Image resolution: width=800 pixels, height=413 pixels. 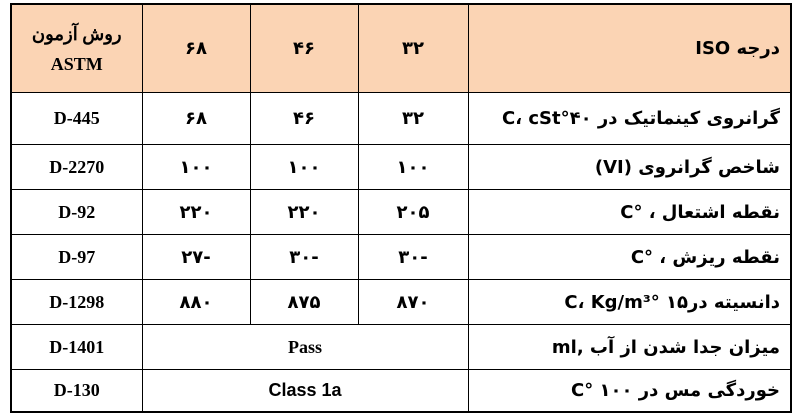 What do you see at coordinates (413, 48) in the screenshot?
I see `header-grade-32: ۳۲` at bounding box center [413, 48].